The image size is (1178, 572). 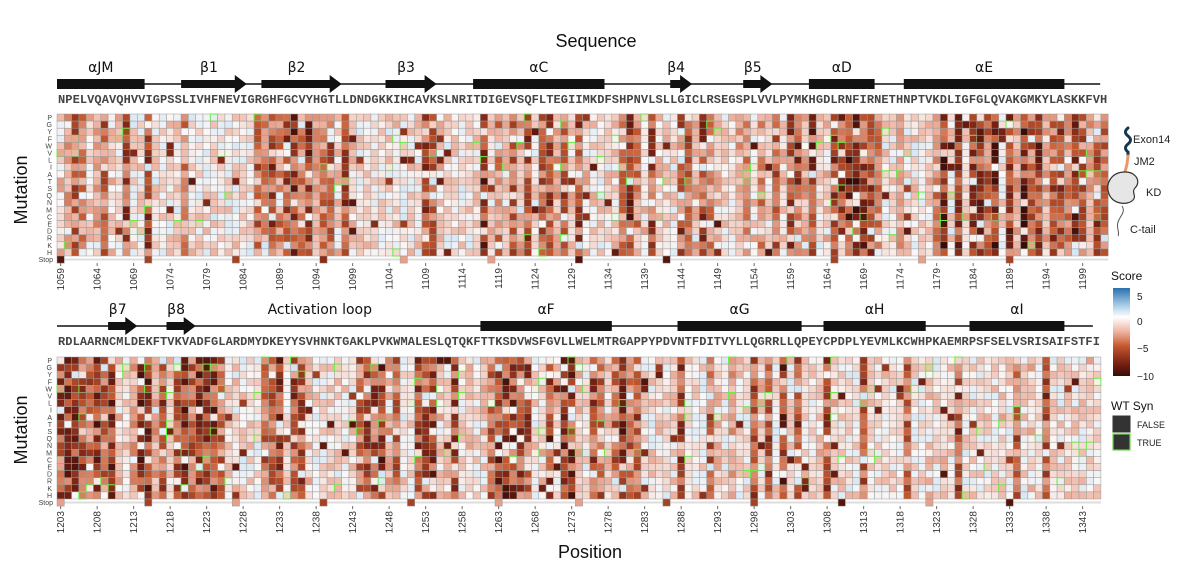 I want to click on row-label: S, so click(x=49, y=432).